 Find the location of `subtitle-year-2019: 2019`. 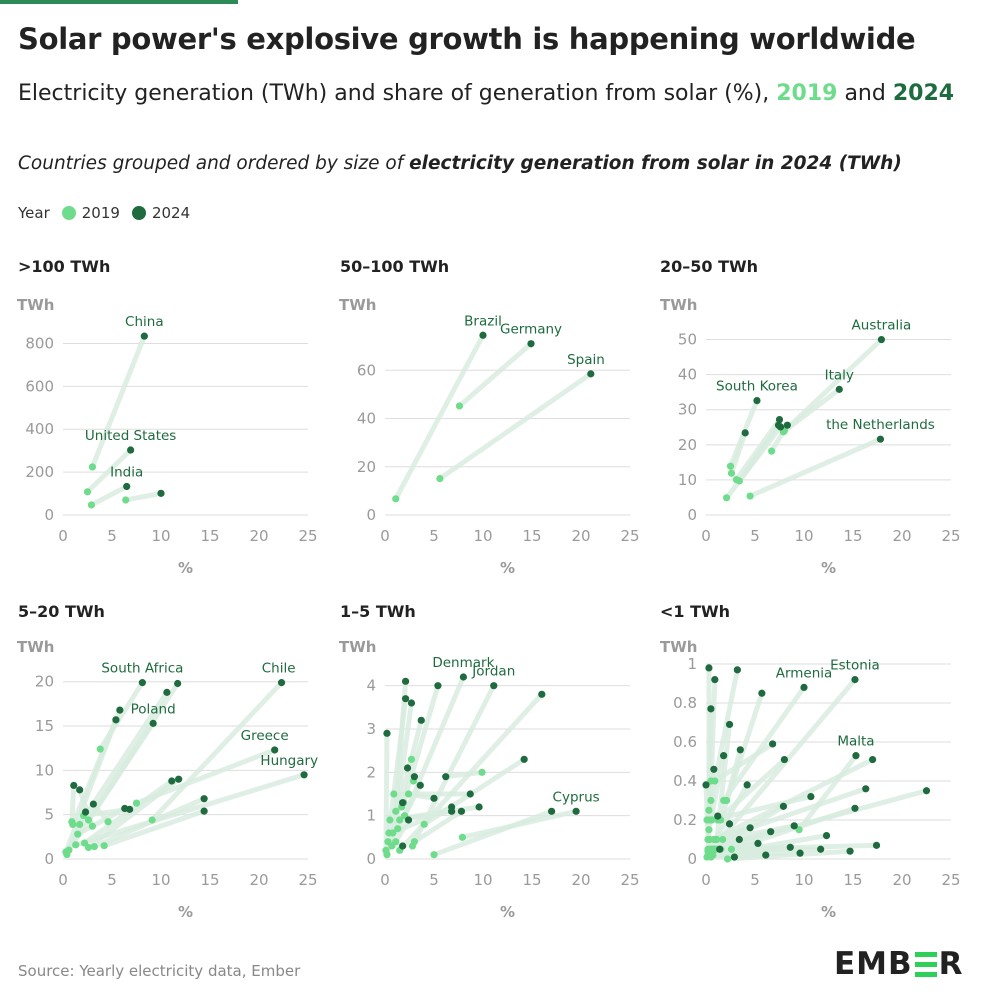

subtitle-year-2019: 2019 is located at coordinates (807, 93).